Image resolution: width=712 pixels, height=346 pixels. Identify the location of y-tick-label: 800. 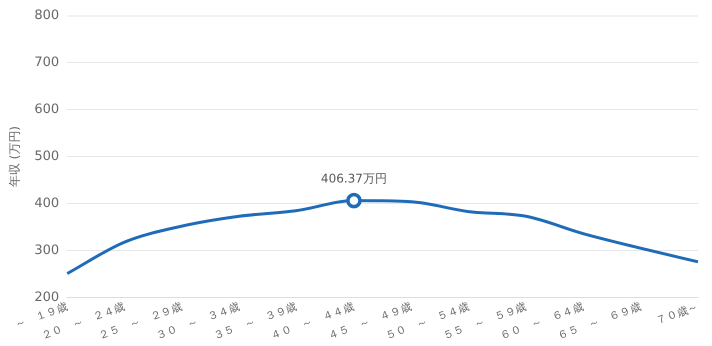
(47, 16).